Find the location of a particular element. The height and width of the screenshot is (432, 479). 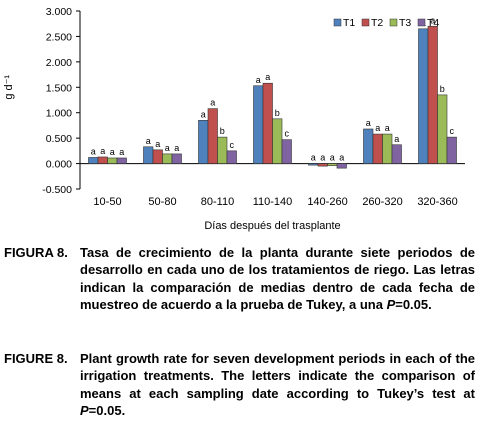

y-tick-label: 3.000 is located at coordinates (59, 12).